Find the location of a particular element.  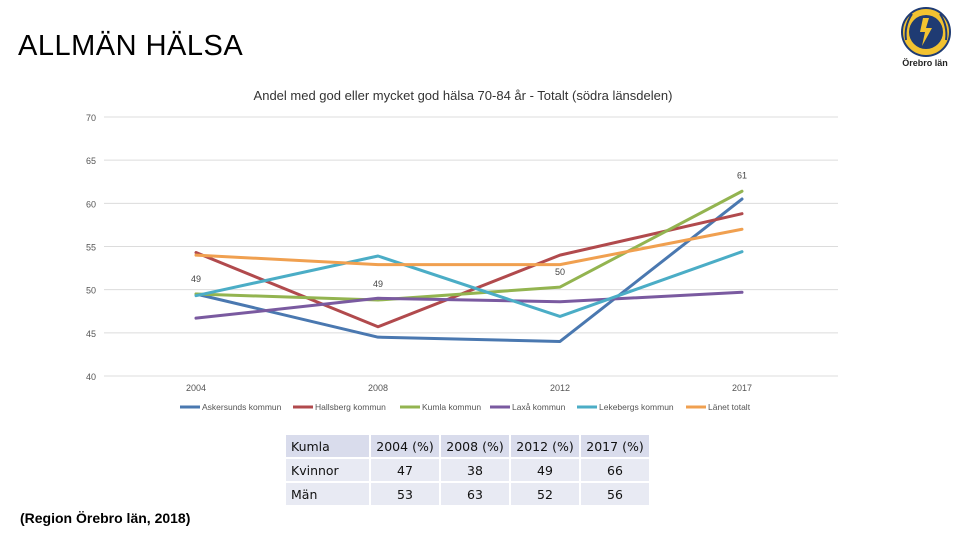

data-label: 61 is located at coordinates (742, 175).